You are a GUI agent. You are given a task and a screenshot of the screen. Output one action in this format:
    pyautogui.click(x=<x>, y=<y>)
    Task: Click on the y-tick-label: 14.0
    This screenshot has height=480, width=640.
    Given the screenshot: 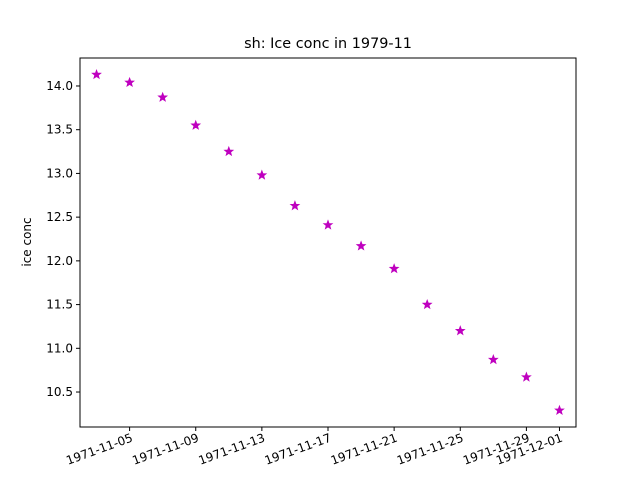 What is the action you would take?
    pyautogui.click(x=59, y=86)
    